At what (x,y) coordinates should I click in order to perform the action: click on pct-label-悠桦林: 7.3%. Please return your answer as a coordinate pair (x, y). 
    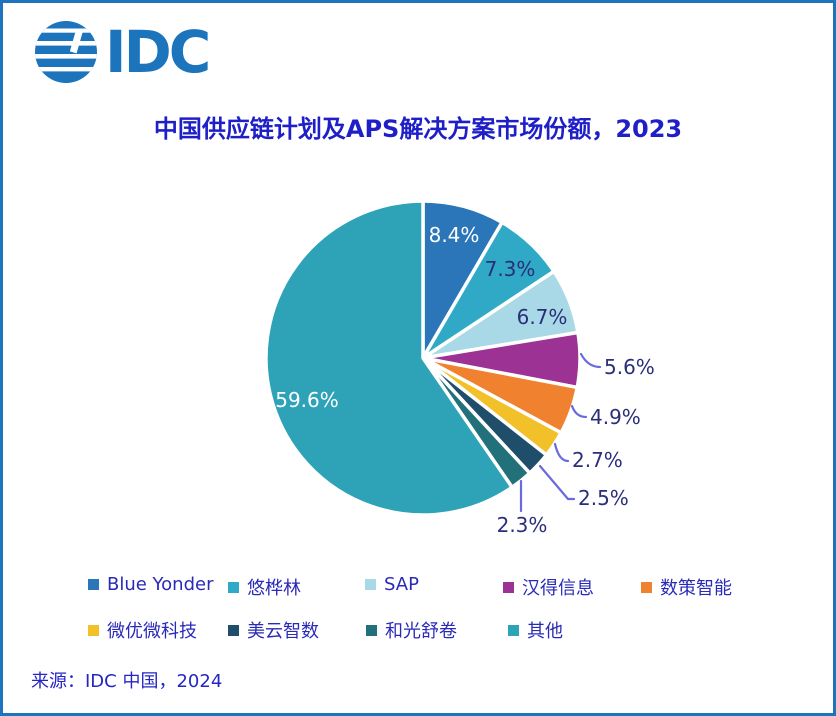
    Looking at the image, I should click on (510, 269).